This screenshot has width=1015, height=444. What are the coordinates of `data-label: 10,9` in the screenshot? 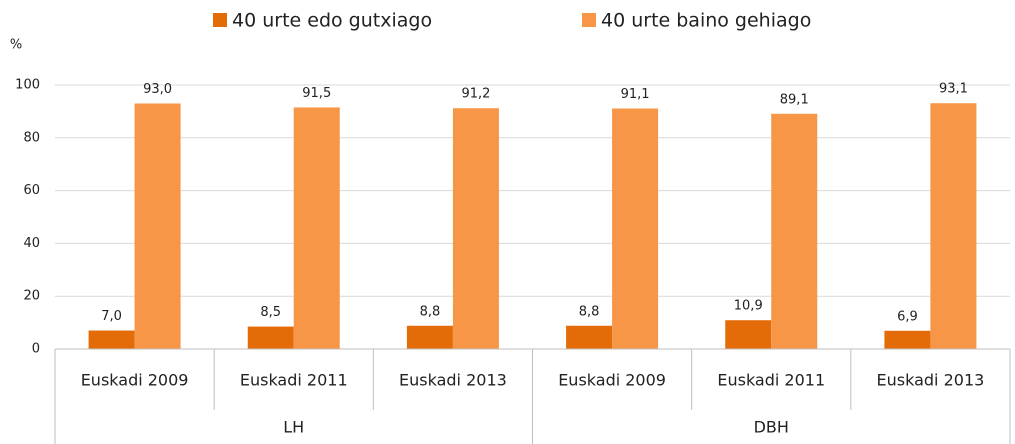 It's located at (748, 306).